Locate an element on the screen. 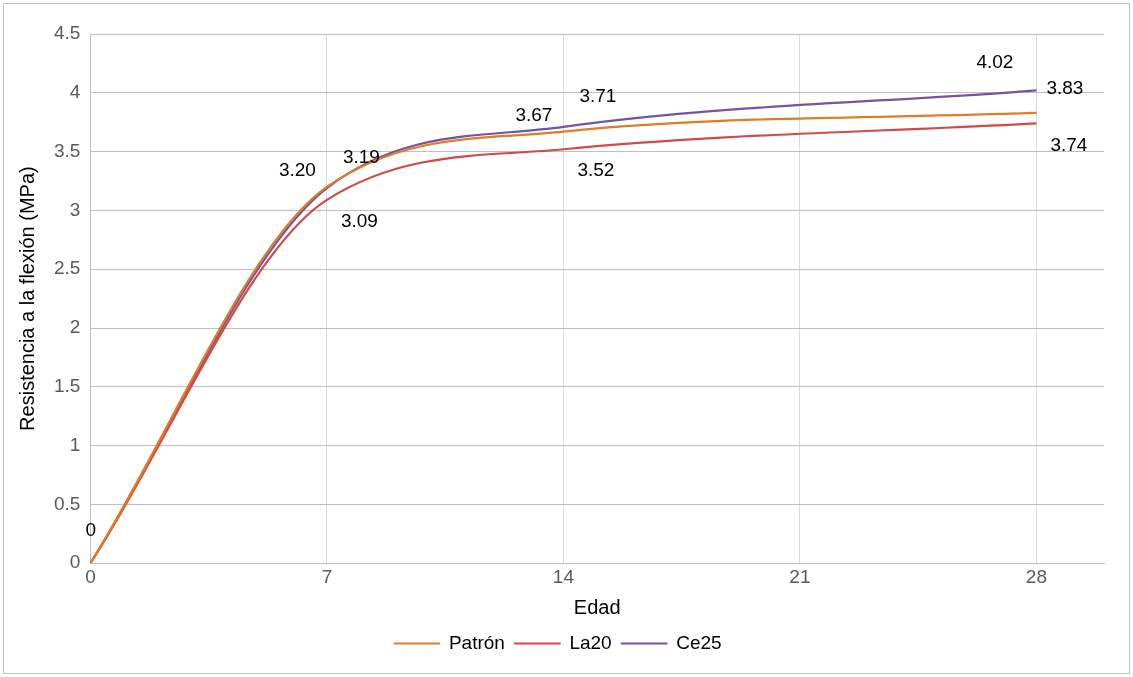  legend-label: La20 is located at coordinates (590, 642).